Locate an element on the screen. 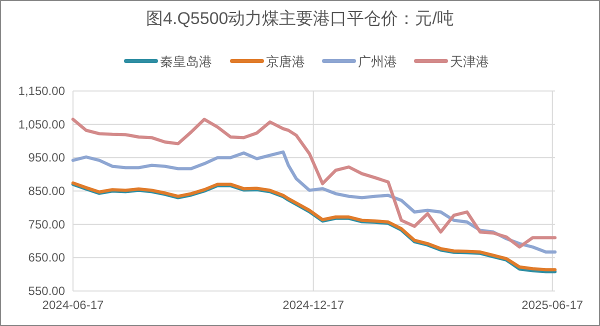  y-tick-label: 850.00 is located at coordinates (47, 191).